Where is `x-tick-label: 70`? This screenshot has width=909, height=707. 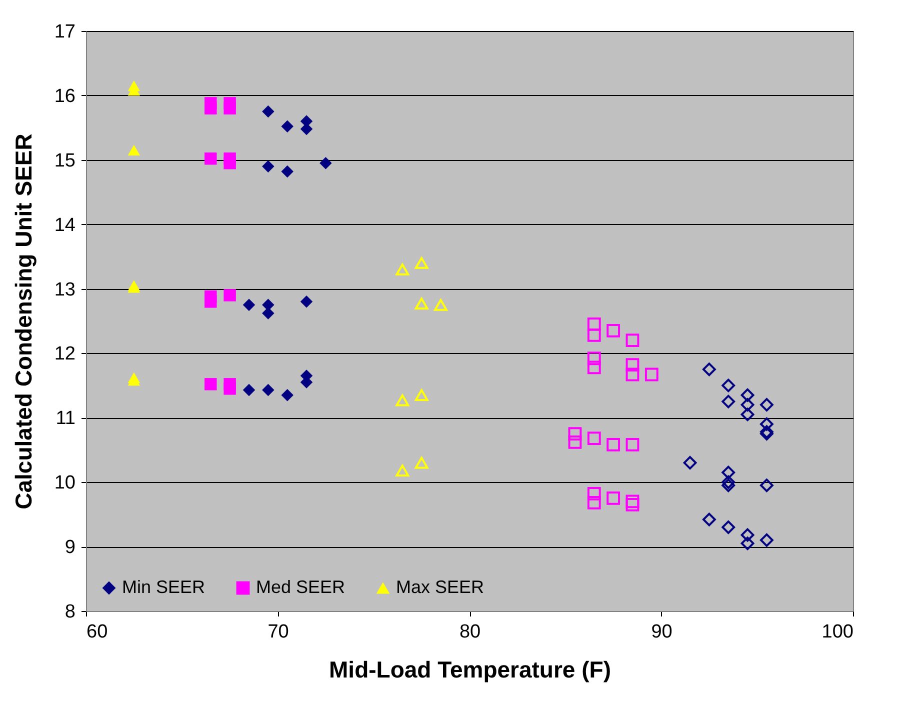
x-tick-label: 70 is located at coordinates (278, 632).